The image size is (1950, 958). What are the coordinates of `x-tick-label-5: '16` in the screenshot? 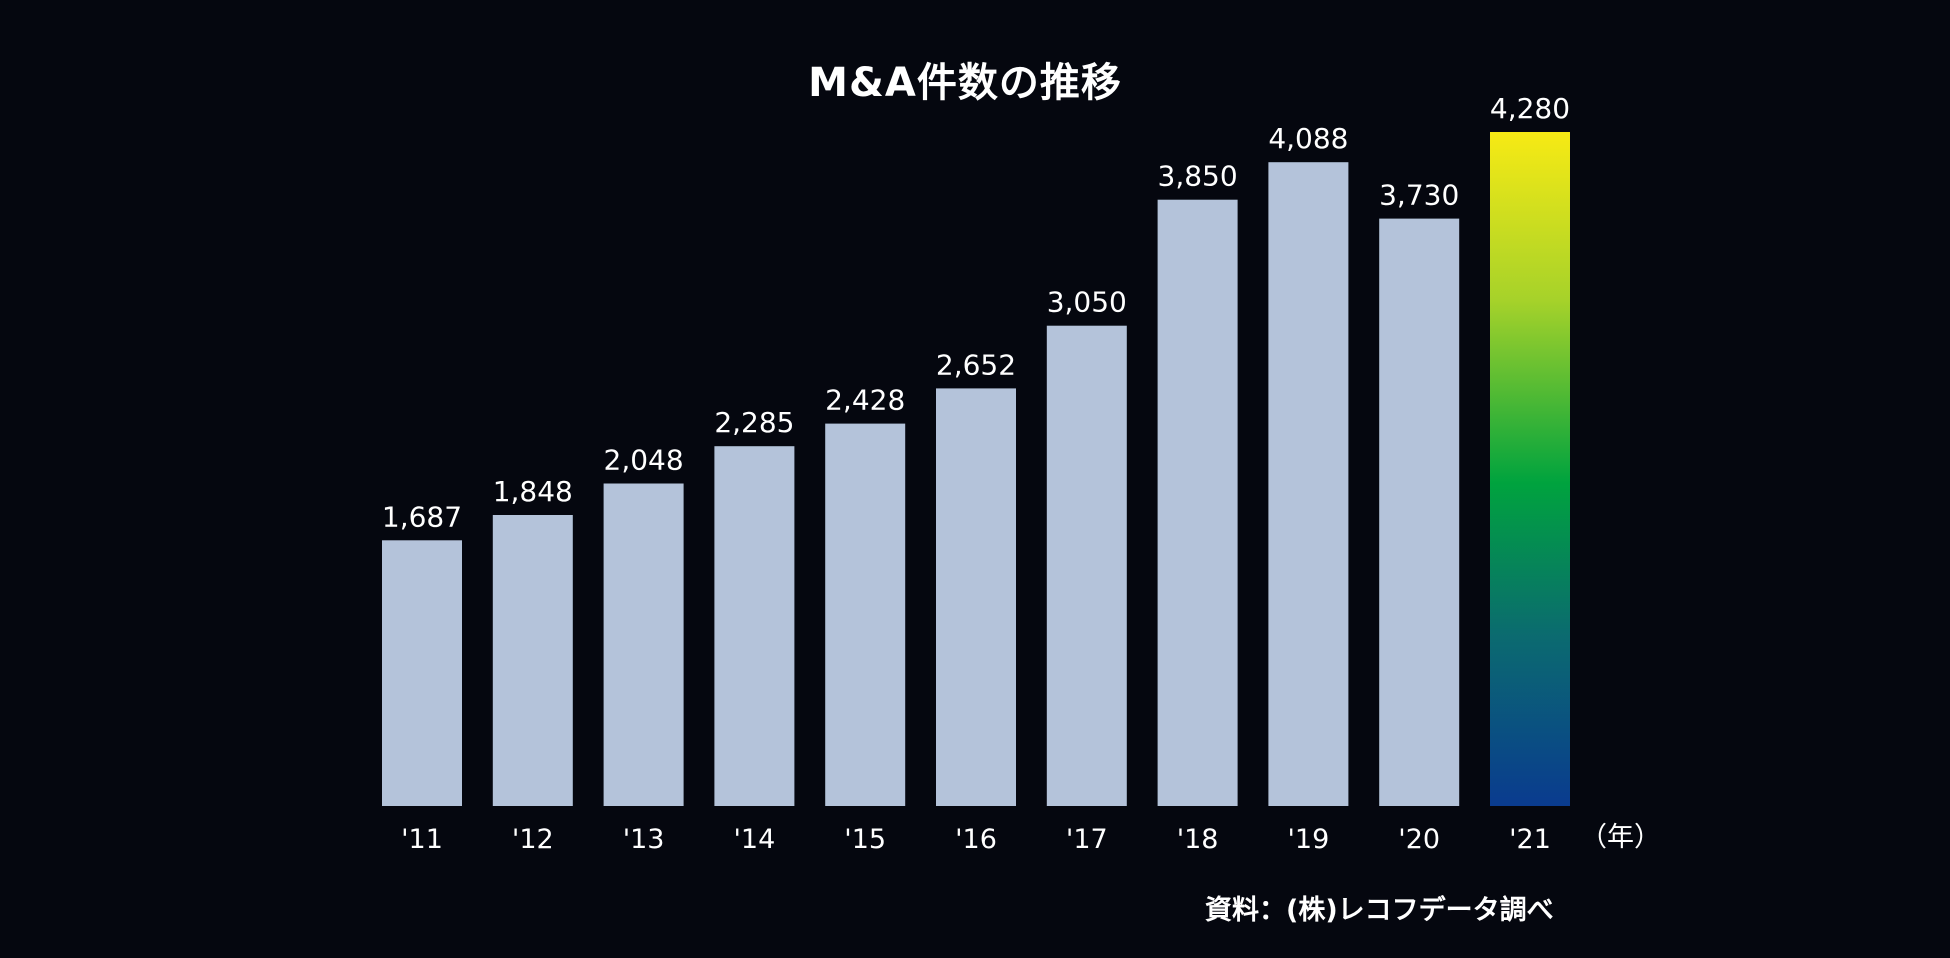 It's located at (976, 839).